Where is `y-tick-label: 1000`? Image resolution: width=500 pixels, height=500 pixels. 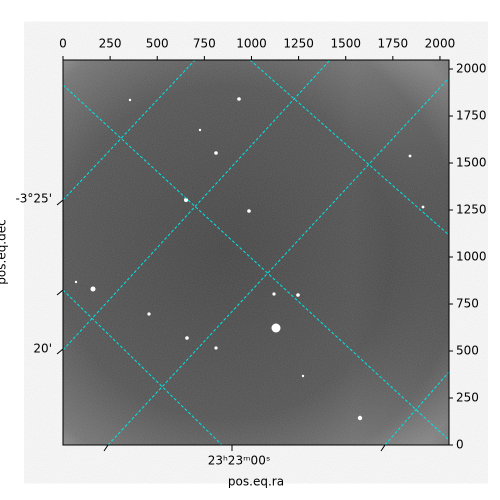
y-tick-label: 1000 is located at coordinates (471, 257).